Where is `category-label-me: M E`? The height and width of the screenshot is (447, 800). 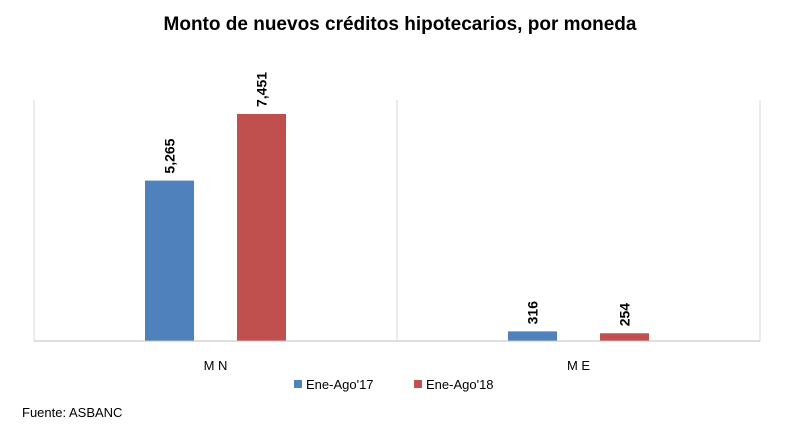
category-label-me: M E is located at coordinates (578, 365).